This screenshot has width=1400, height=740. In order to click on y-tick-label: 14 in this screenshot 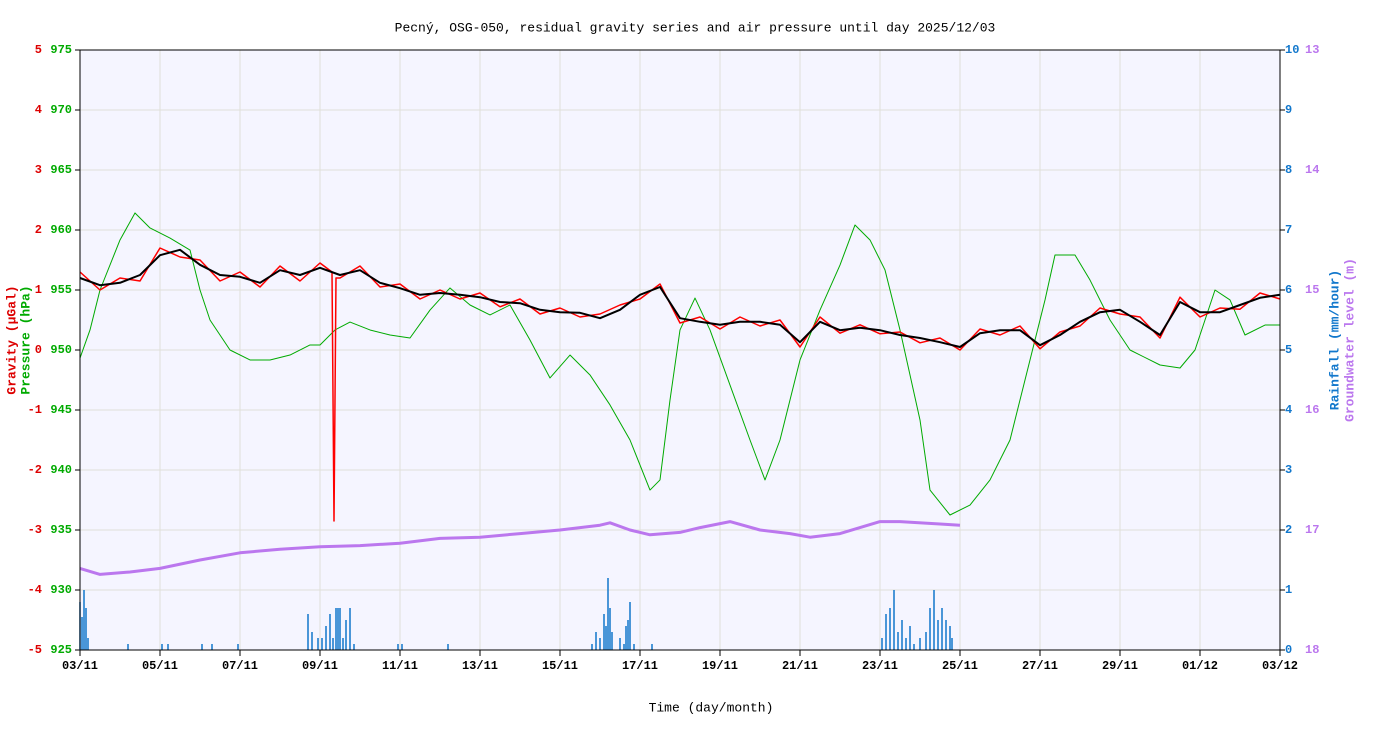, I will do `click(1312, 170)`.